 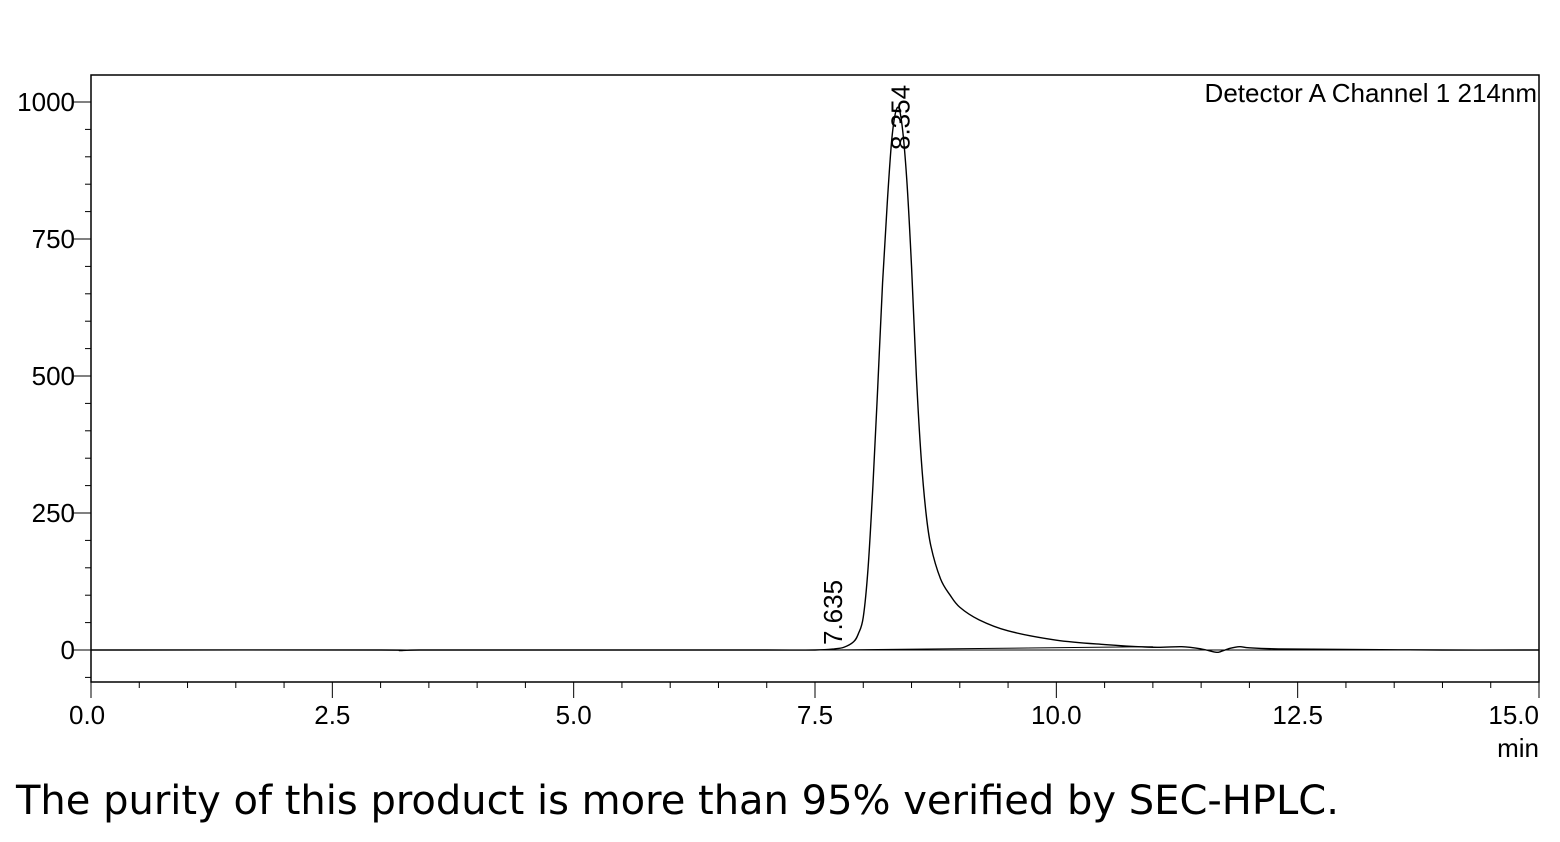 What do you see at coordinates (1297, 715) in the screenshot?
I see `x-tick-label: 12.5` at bounding box center [1297, 715].